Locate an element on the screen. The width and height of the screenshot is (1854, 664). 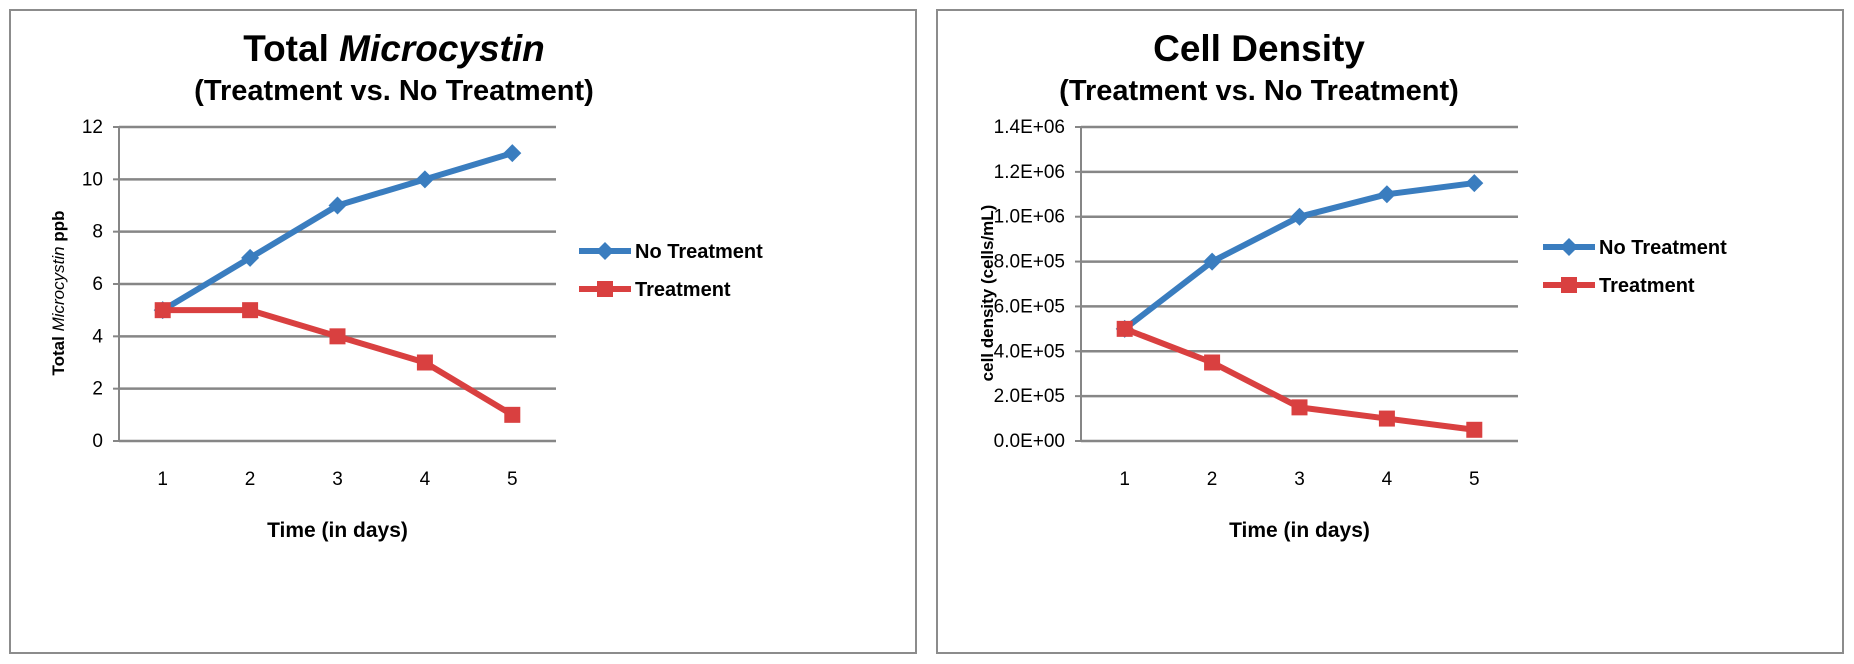
y-tick-label: 8.0E+05 is located at coordinates (1029, 262).